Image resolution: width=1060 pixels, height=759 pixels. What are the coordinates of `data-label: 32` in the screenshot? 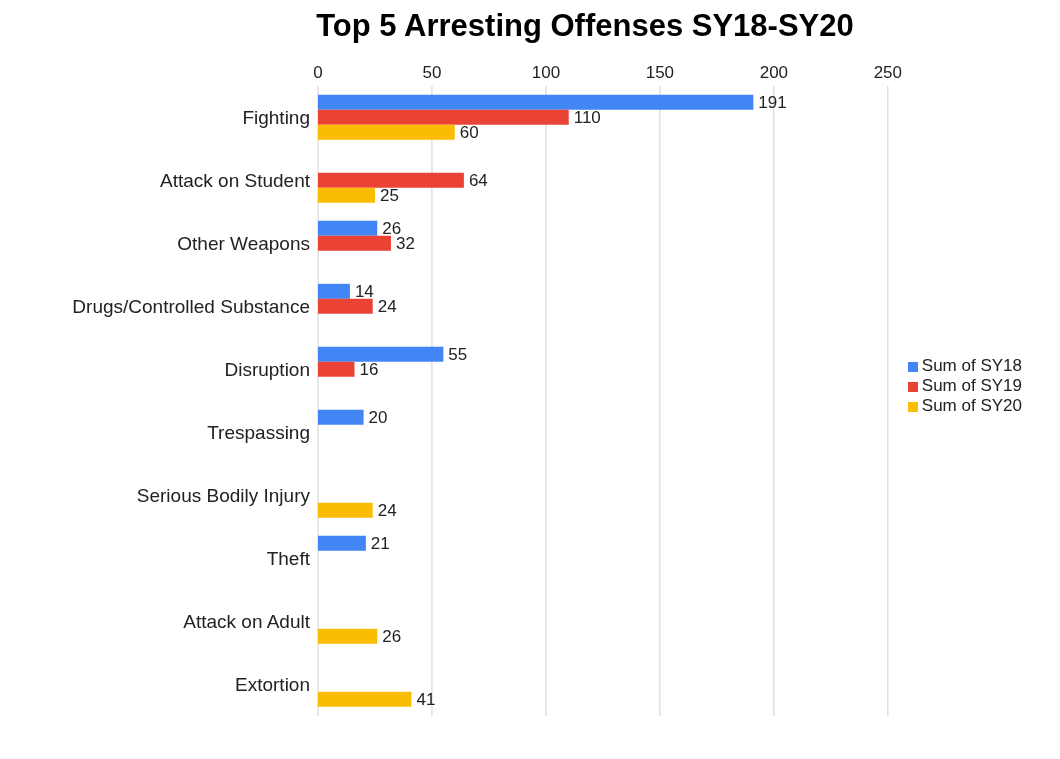 It's located at (405, 244).